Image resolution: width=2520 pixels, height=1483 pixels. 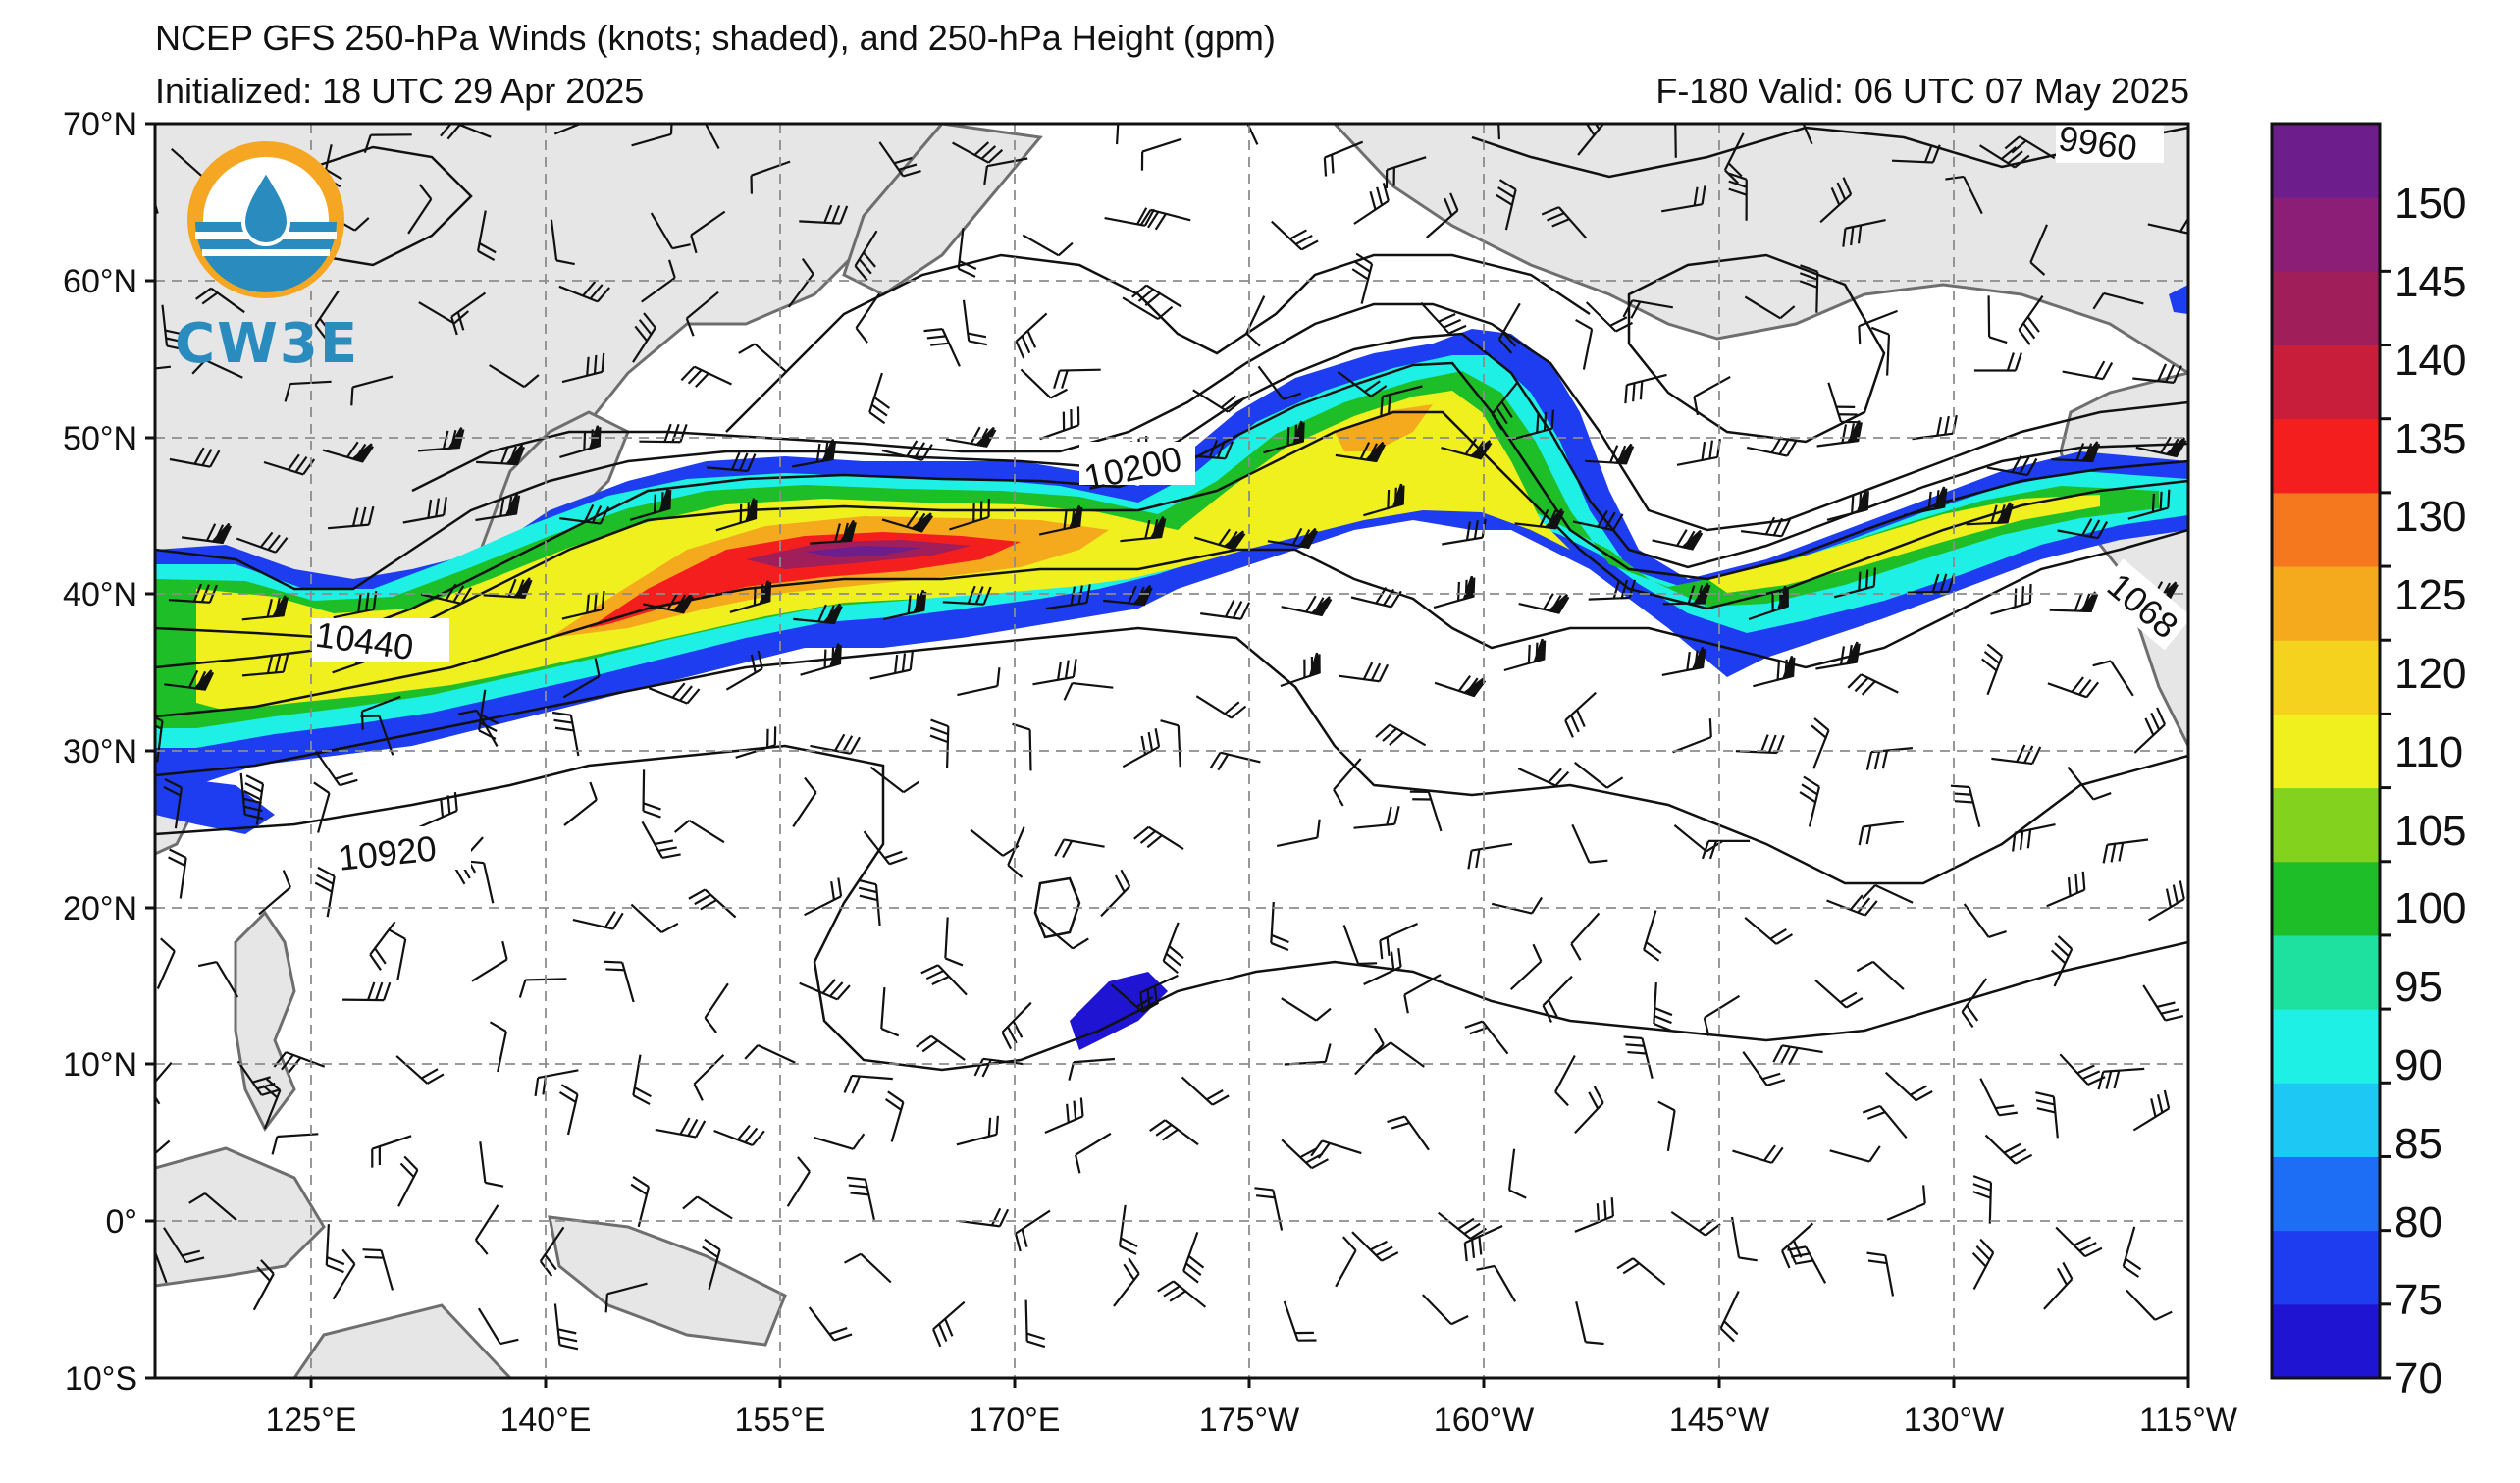 I want to click on logo-drop-icon, so click(x=265, y=207).